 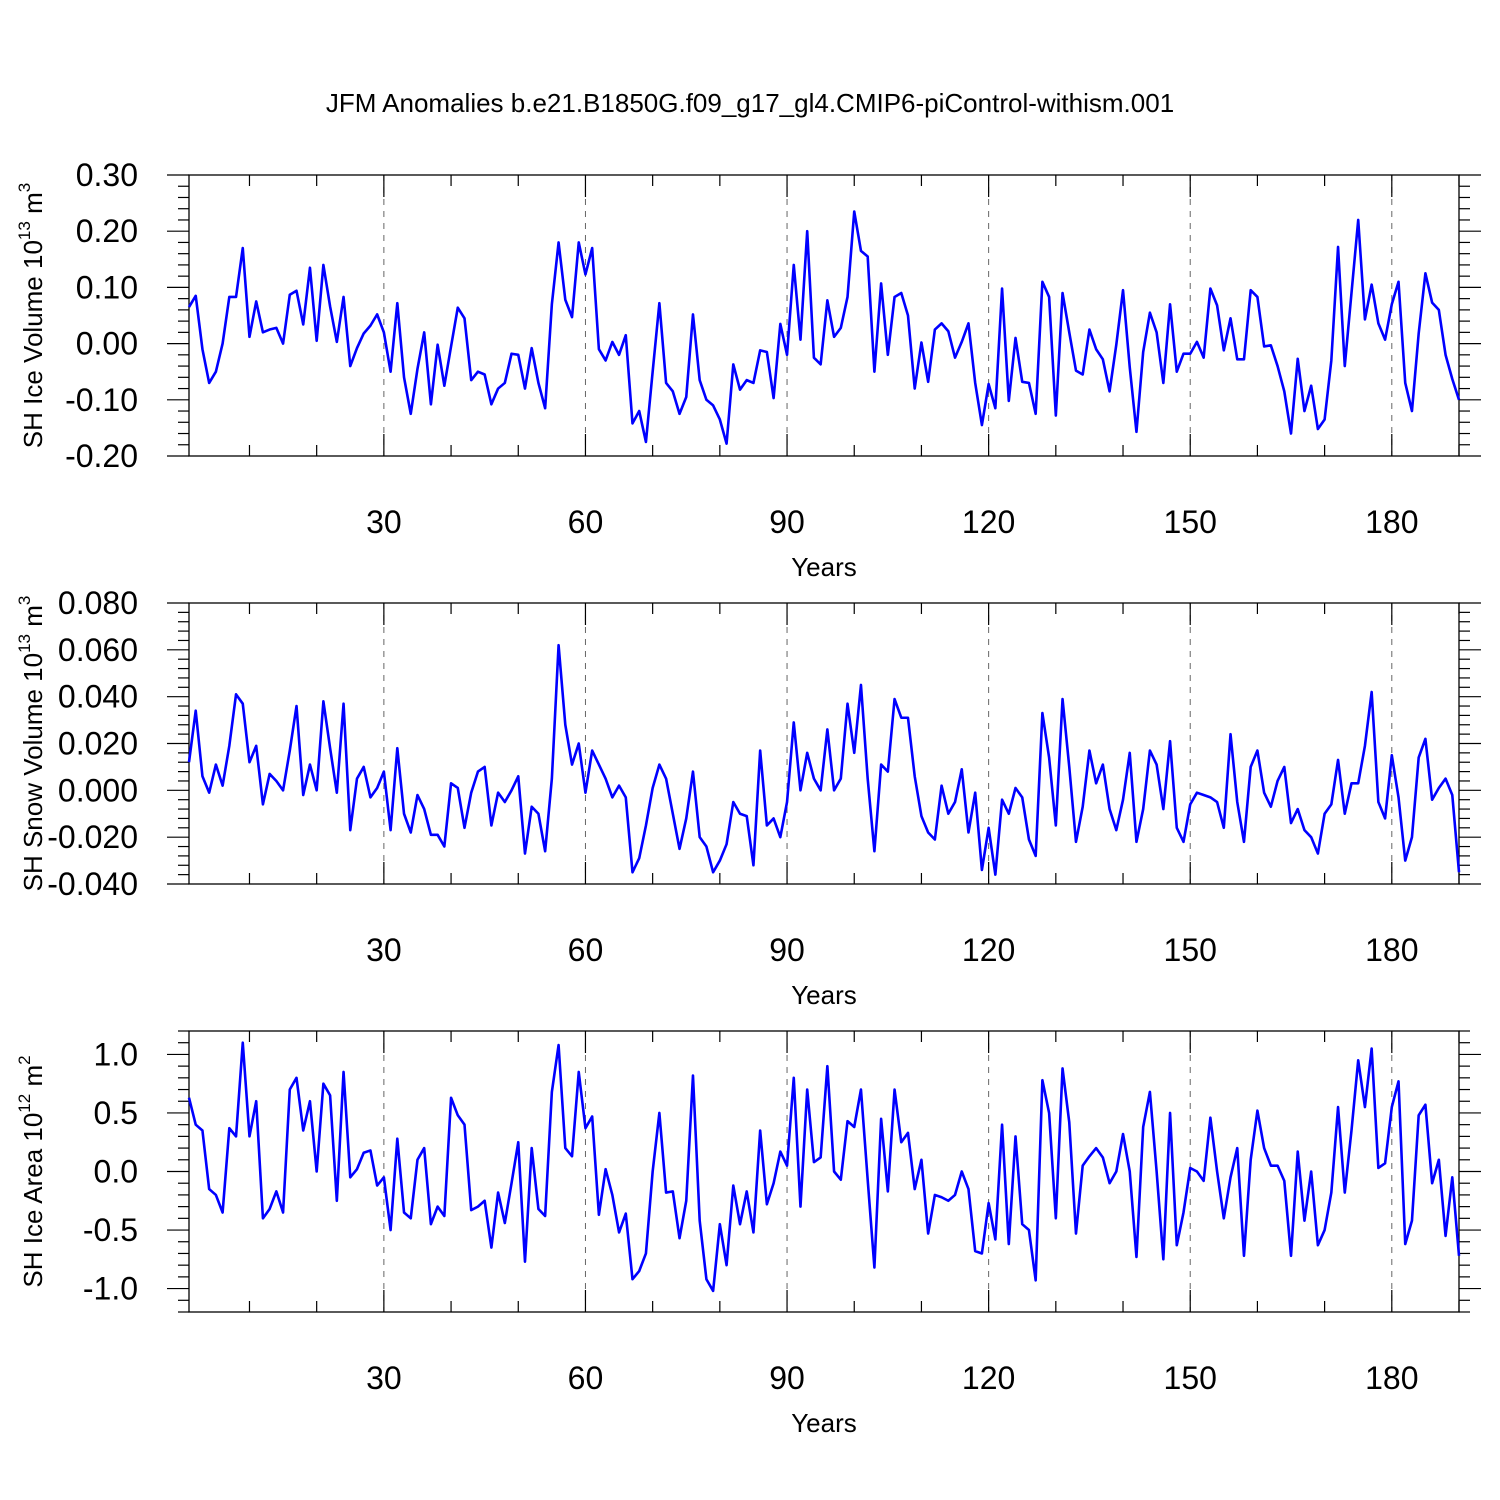 What do you see at coordinates (824, 1167) in the screenshot?
I see `ice-area-series-line` at bounding box center [824, 1167].